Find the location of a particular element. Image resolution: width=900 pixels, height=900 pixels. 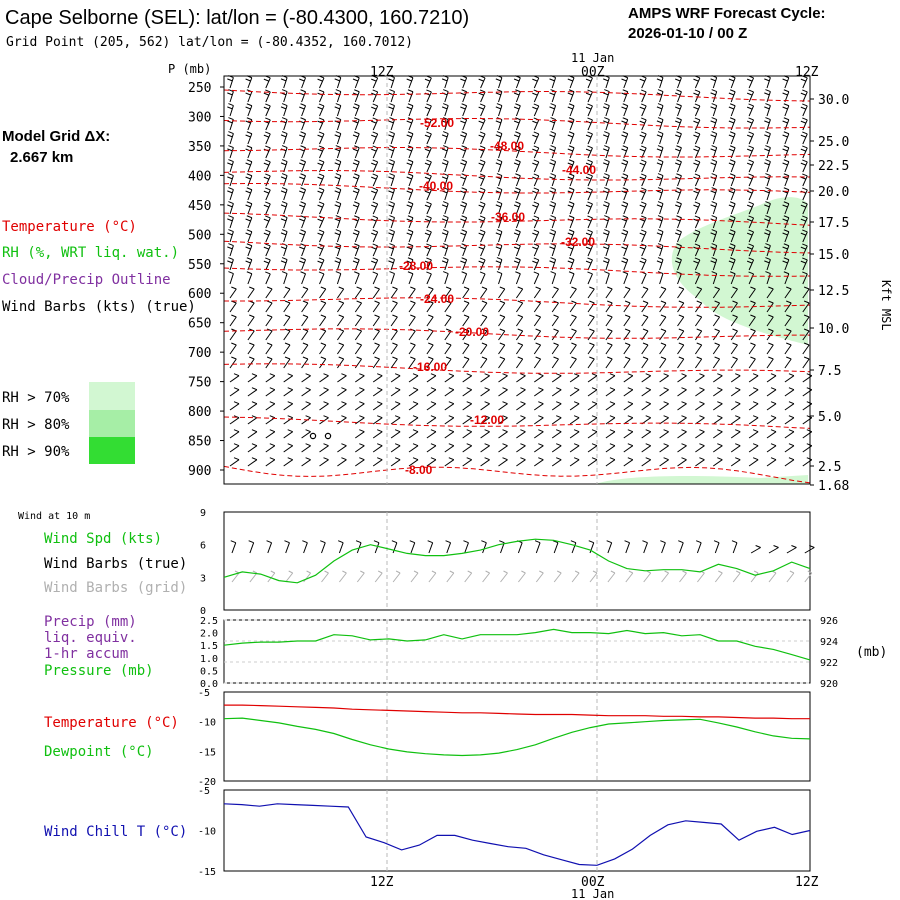

y-tick-label: 2.0 is located at coordinates (209, 634).